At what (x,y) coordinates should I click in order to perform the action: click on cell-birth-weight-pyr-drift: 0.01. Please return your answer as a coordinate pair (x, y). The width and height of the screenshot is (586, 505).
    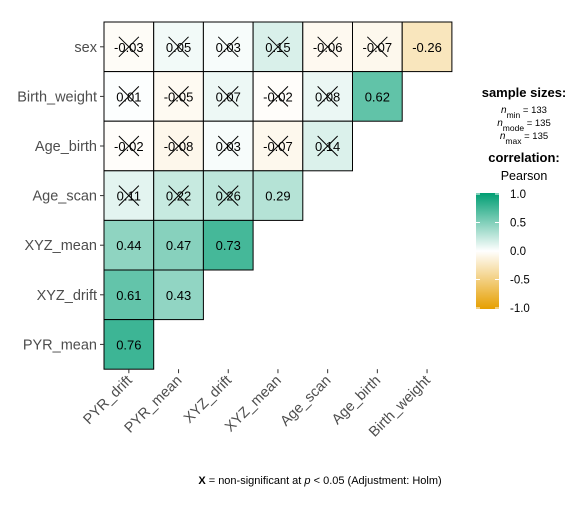
    Looking at the image, I should click on (129, 96).